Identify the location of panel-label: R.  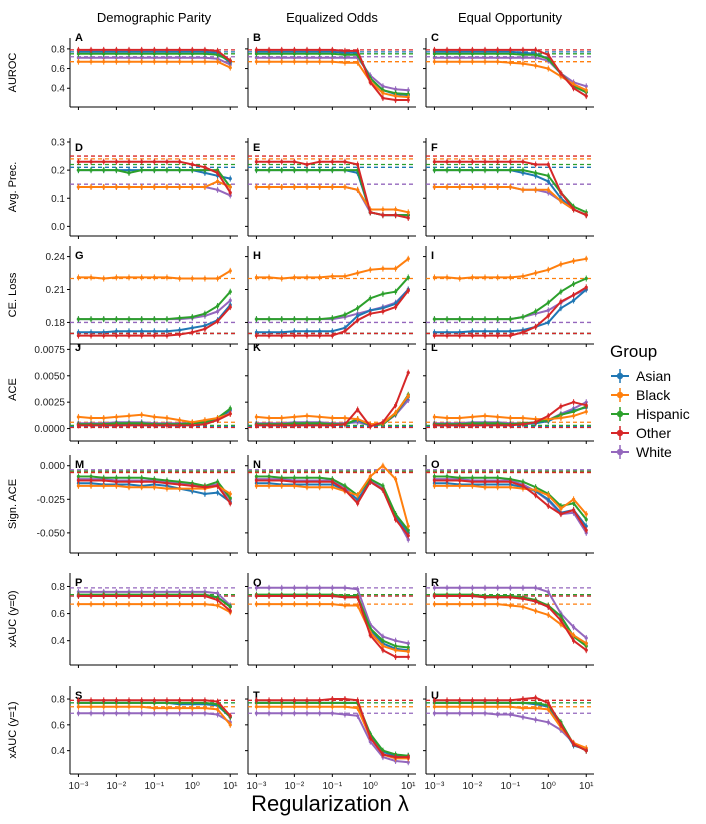
(435, 583).